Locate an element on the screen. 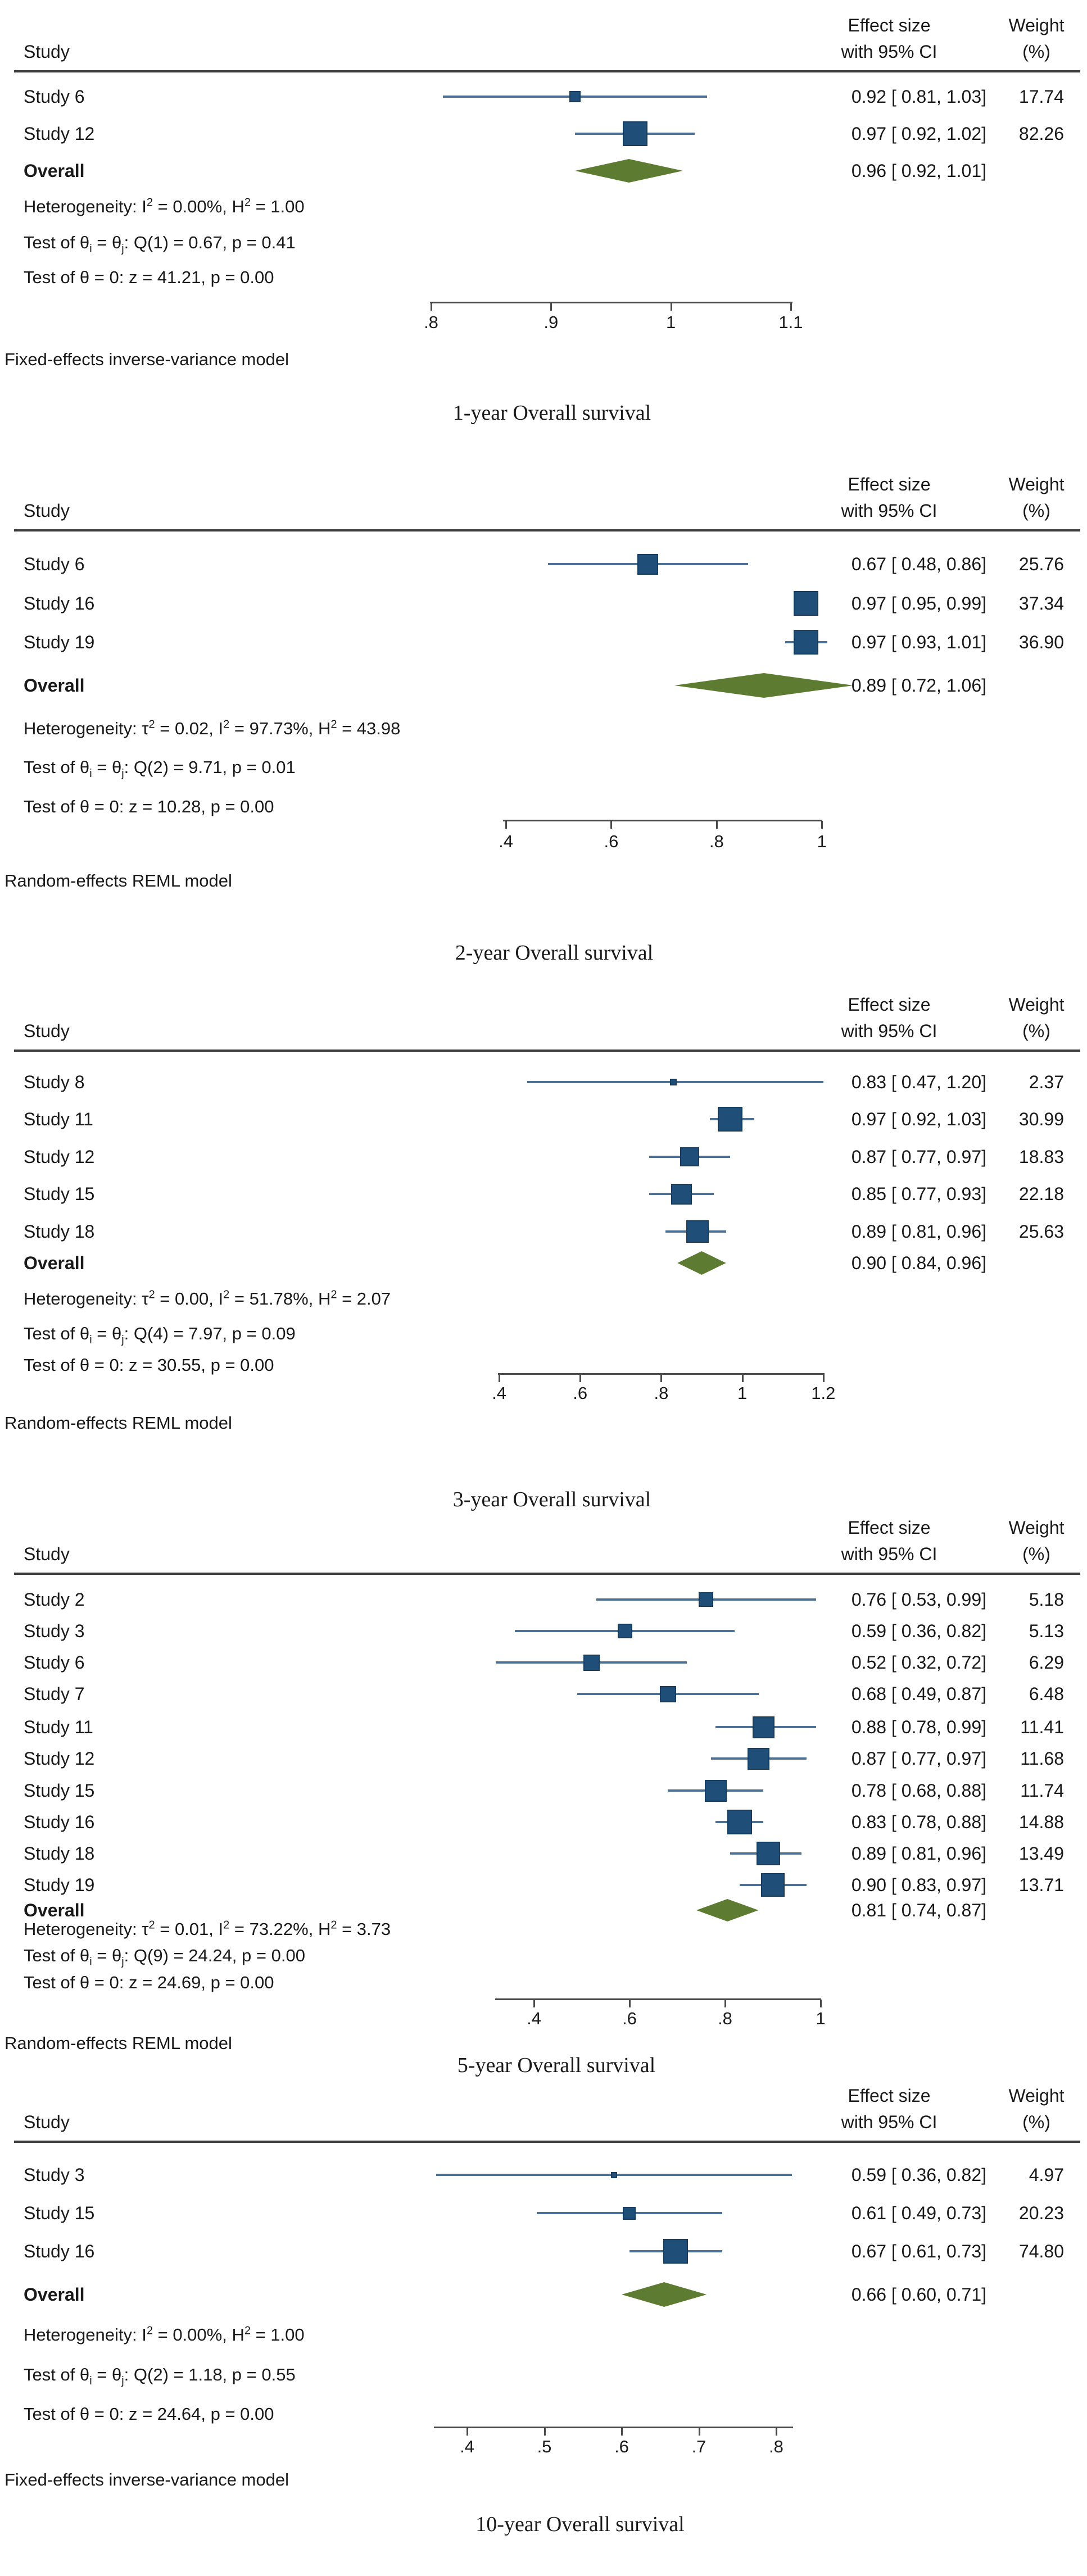 The width and height of the screenshot is (1087, 2576). effect-size-value: 0.67 [ 0.61, 0.73] is located at coordinates (918, 2251).